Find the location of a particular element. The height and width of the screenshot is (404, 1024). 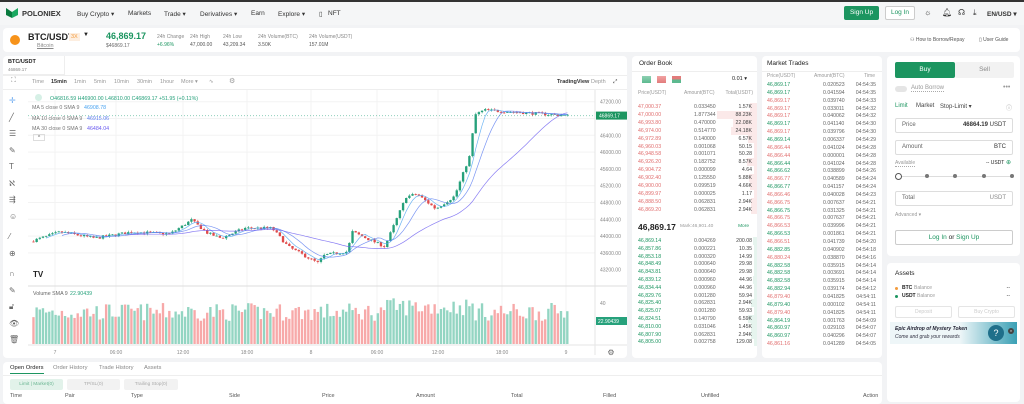

login-signup-button: Log In or Sign Up is located at coordinates (954, 237).